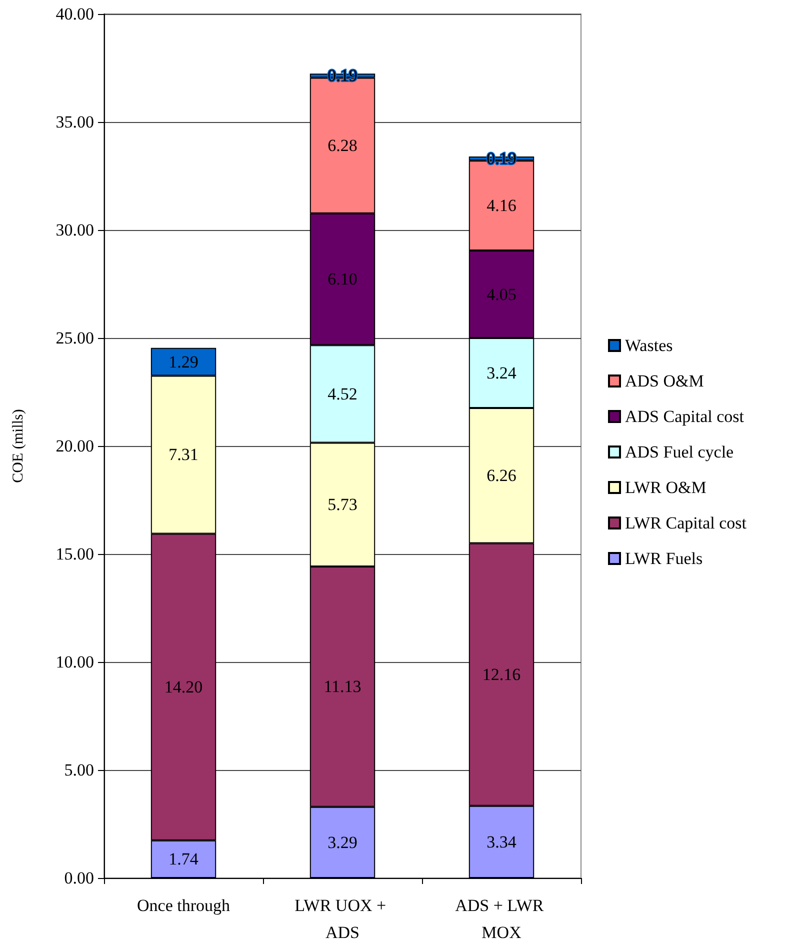 Image resolution: width=792 pixels, height=949 pixels. What do you see at coordinates (343, 842) in the screenshot?
I see `data-label: 3.29` at bounding box center [343, 842].